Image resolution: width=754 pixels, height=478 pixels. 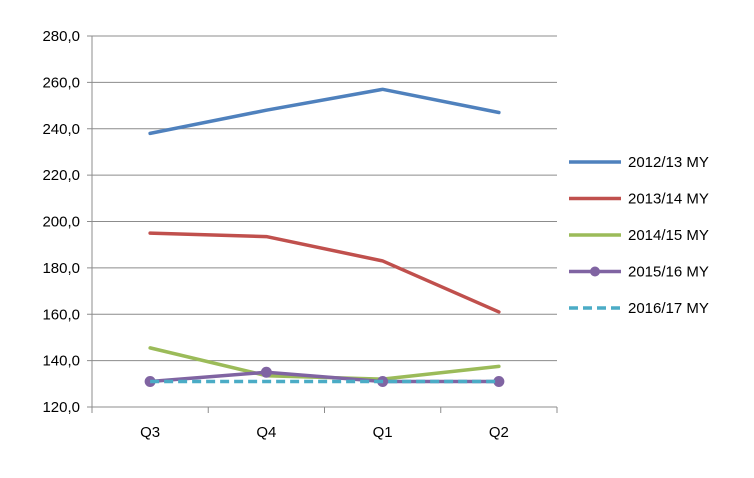 I want to click on legend-label: 2012/13 MY, so click(x=668, y=162).